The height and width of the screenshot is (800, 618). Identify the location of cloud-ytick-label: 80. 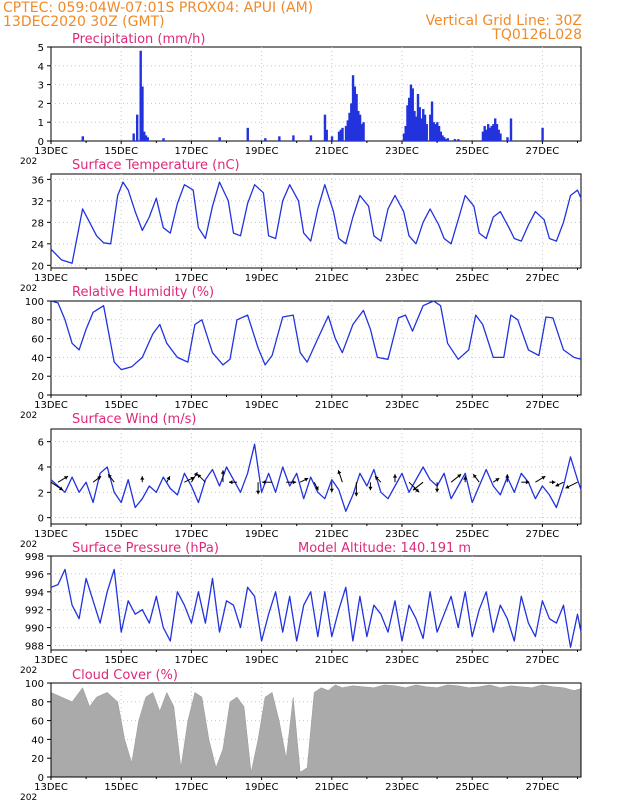
(37, 703).